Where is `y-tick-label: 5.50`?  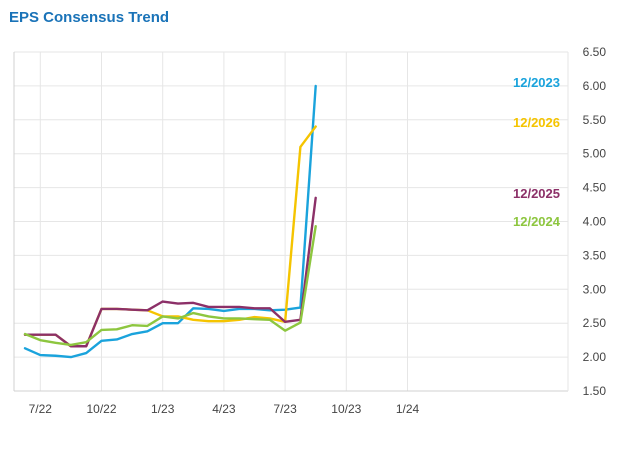
y-tick-label: 5.50 is located at coordinates (595, 120).